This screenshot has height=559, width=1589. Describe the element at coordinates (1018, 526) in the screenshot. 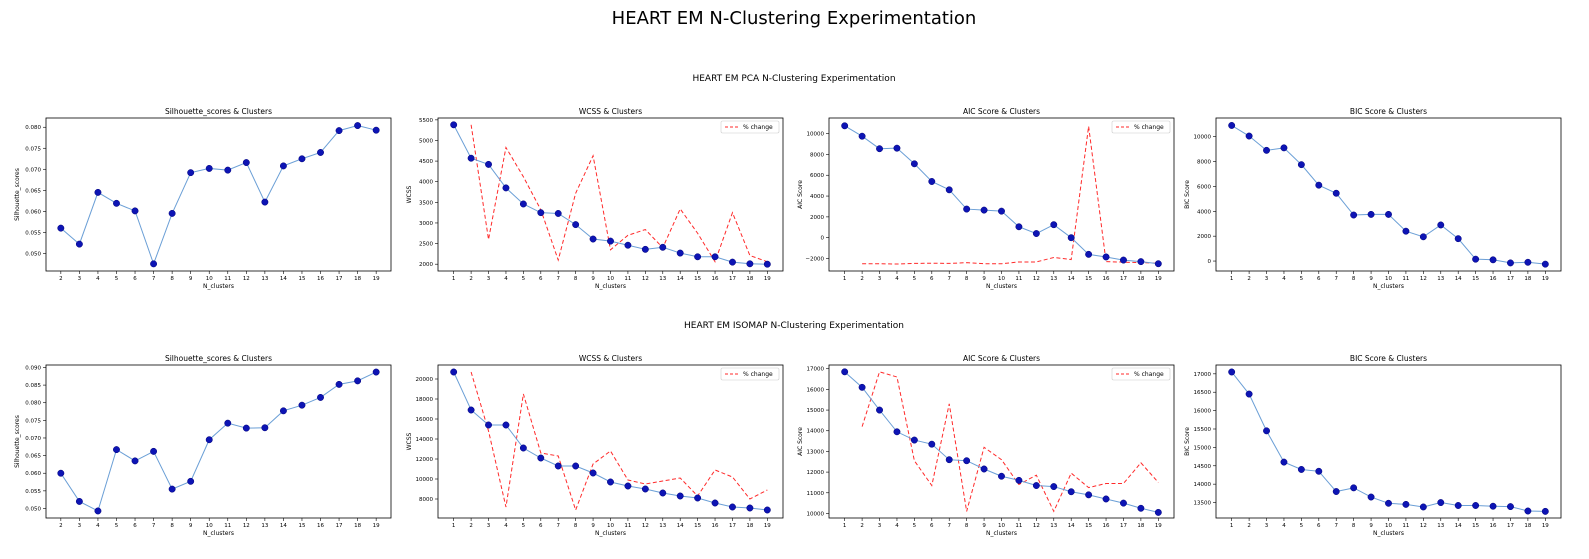

I see `x-tick-label: 11` at that location.